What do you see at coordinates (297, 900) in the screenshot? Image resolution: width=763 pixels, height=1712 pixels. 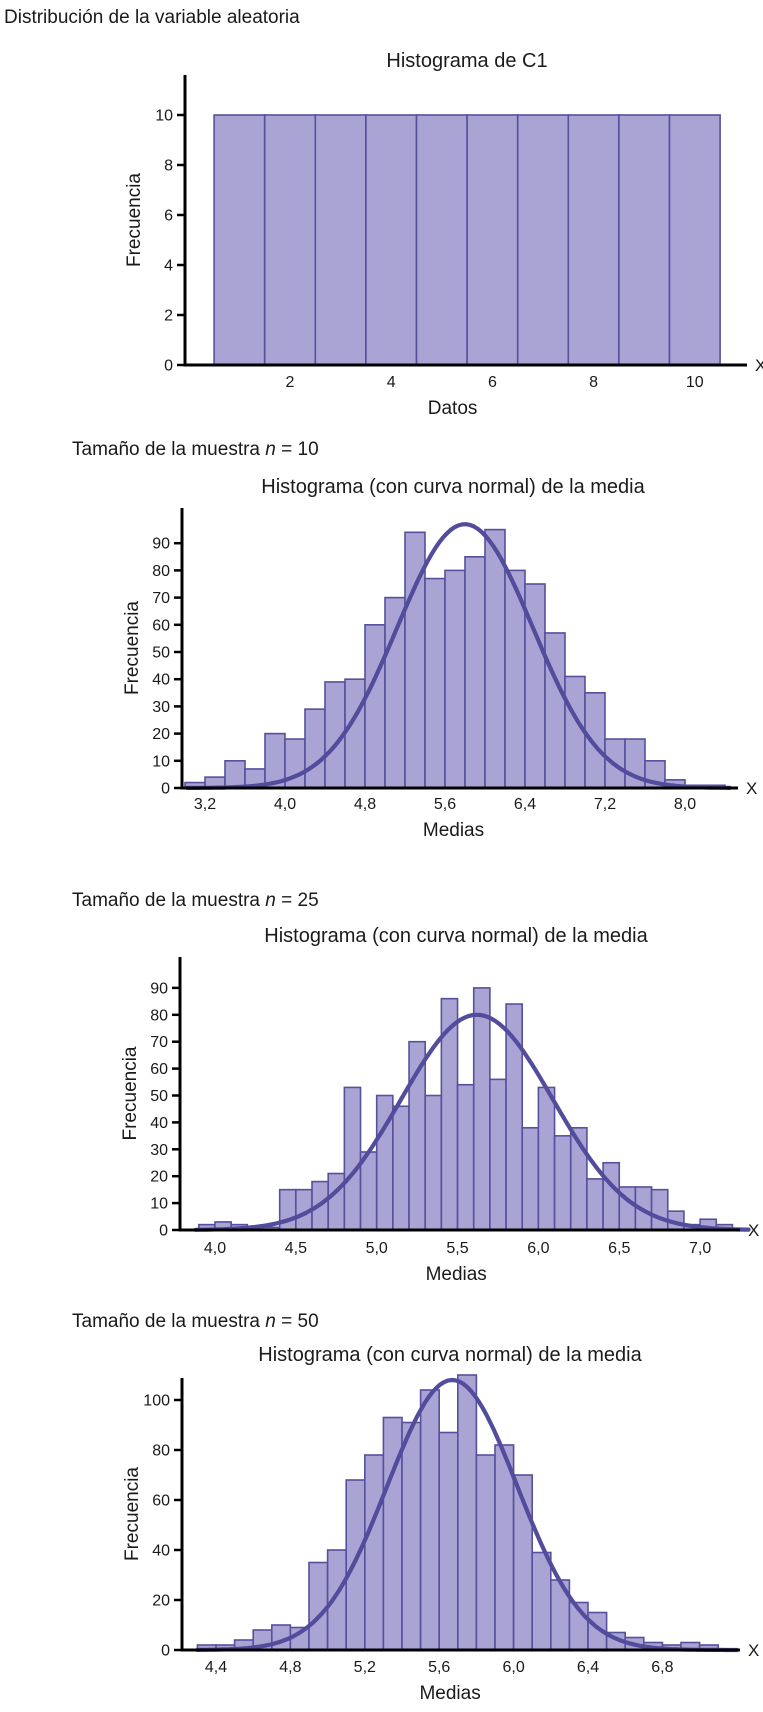 I see `sample-size-value: = 25` at bounding box center [297, 900].